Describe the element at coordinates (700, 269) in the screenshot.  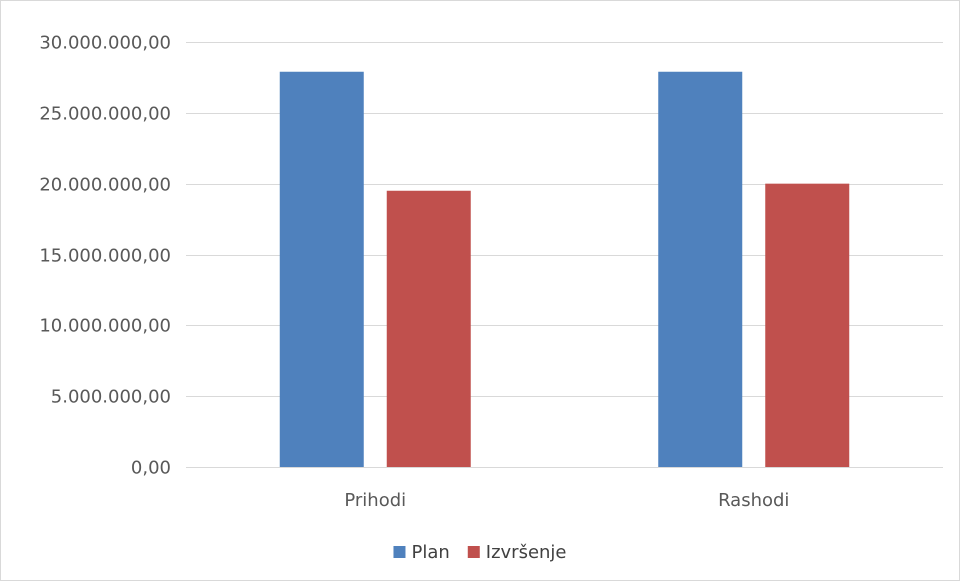
I see `bar-plan-rashodi` at that location.